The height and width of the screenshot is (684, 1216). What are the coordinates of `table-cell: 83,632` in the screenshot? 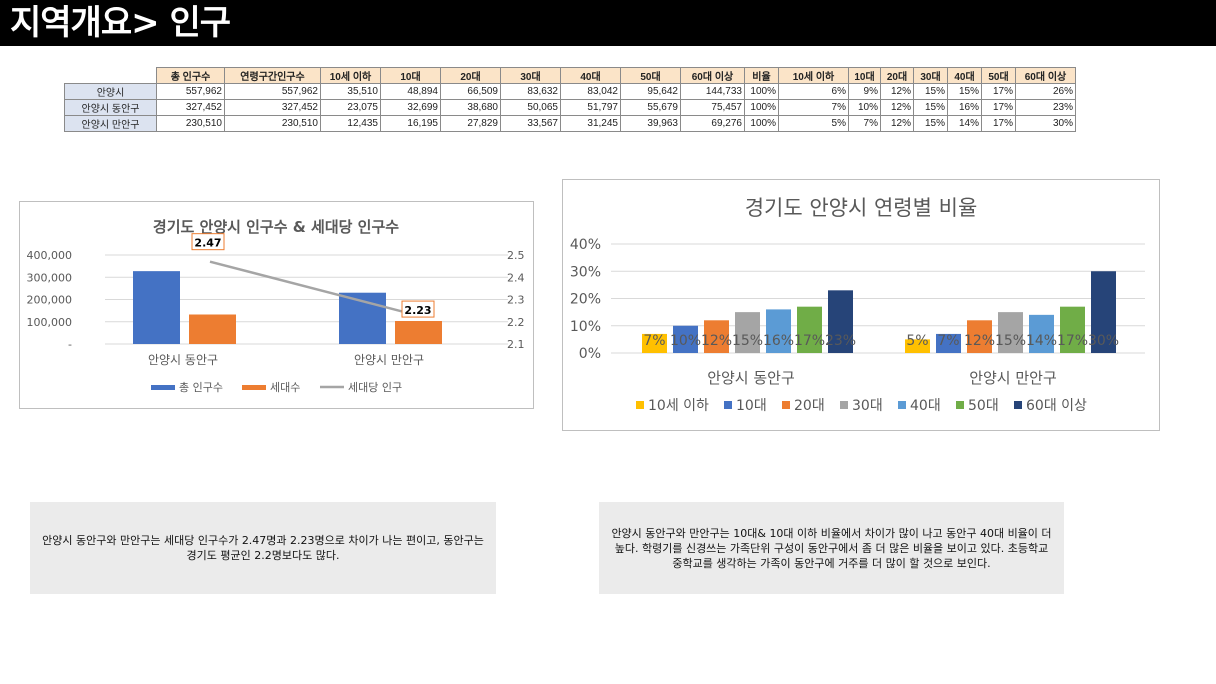 It's located at (530, 91).